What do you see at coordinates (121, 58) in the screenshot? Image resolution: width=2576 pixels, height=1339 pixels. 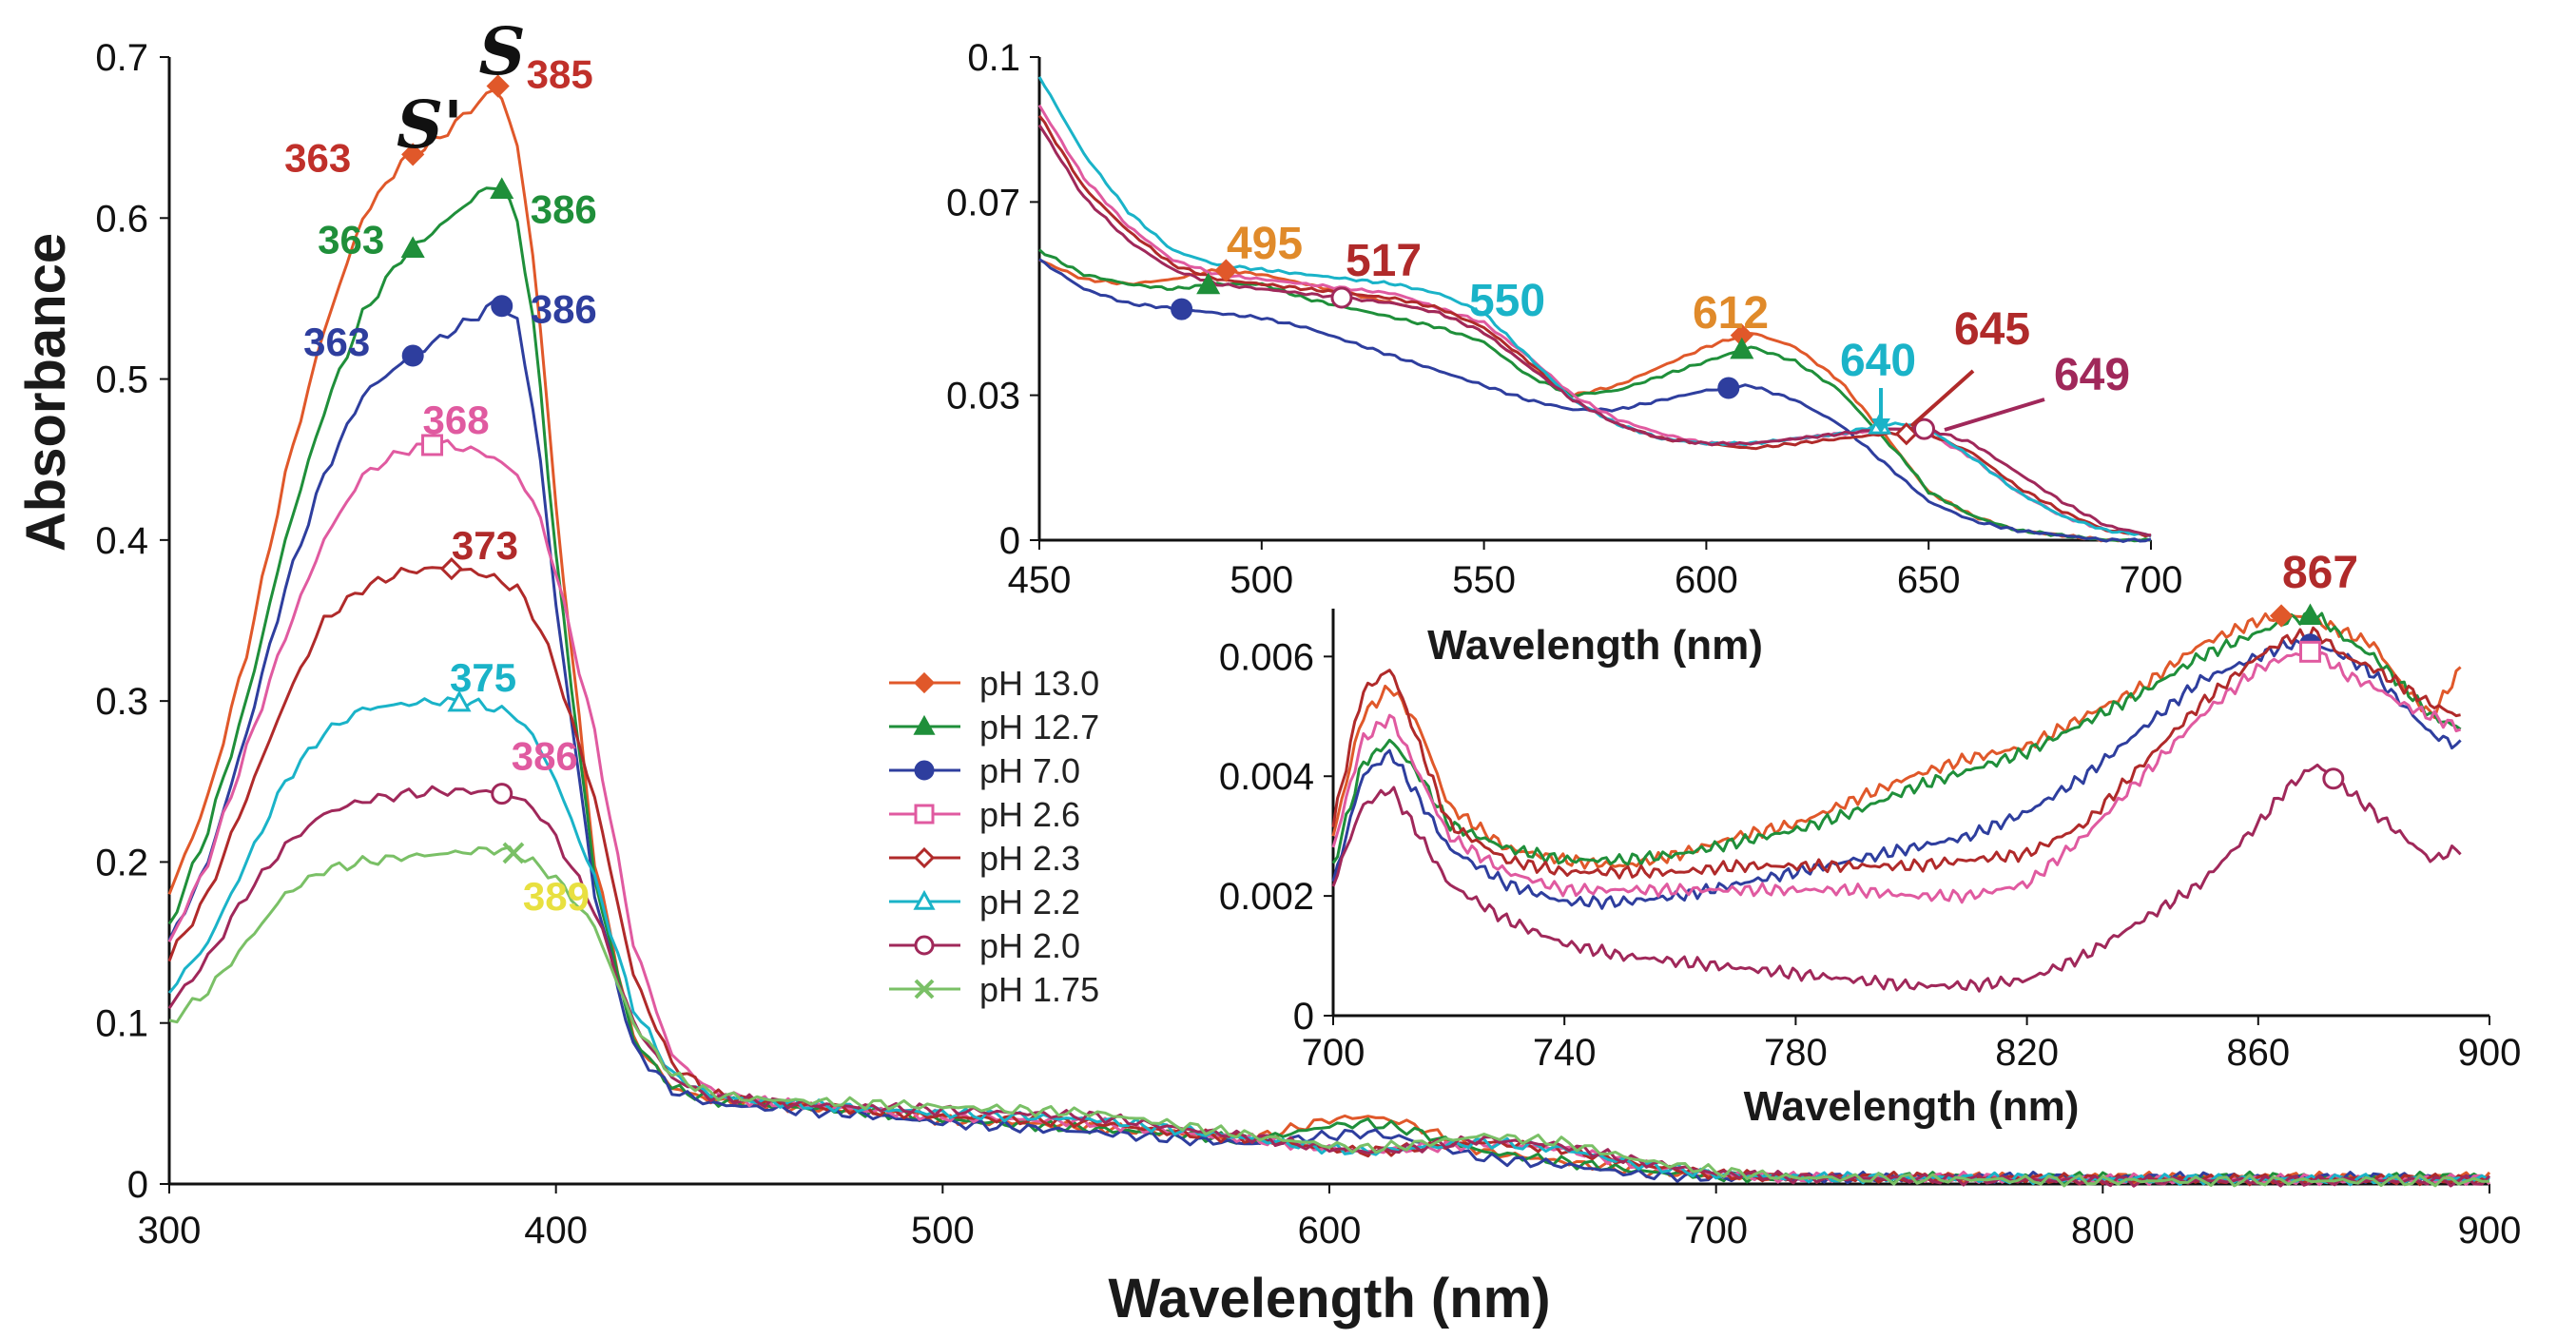 I see `y-tick-label: 0.7` at bounding box center [121, 58].